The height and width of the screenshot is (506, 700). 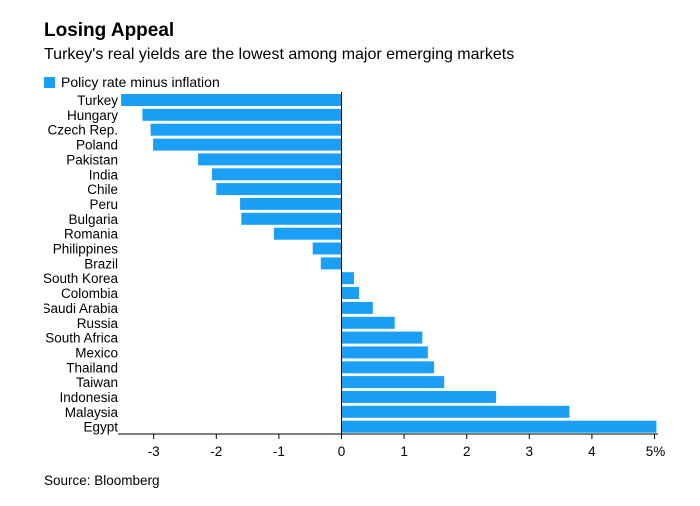 What do you see at coordinates (79, 308) in the screenshot?
I see `category-label: Saudi Arabia` at bounding box center [79, 308].